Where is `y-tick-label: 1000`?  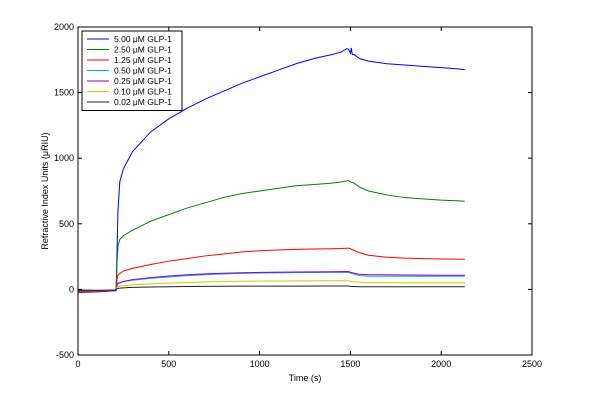
y-tick-label: 1000 is located at coordinates (64, 158).